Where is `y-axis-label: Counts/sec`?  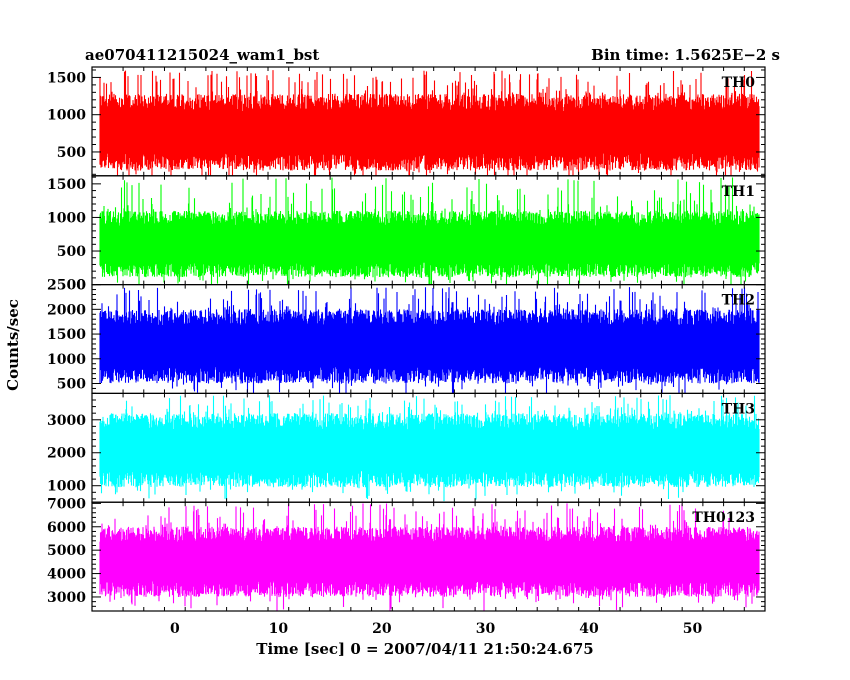
y-axis-label: Counts/sec is located at coordinates (13, 345).